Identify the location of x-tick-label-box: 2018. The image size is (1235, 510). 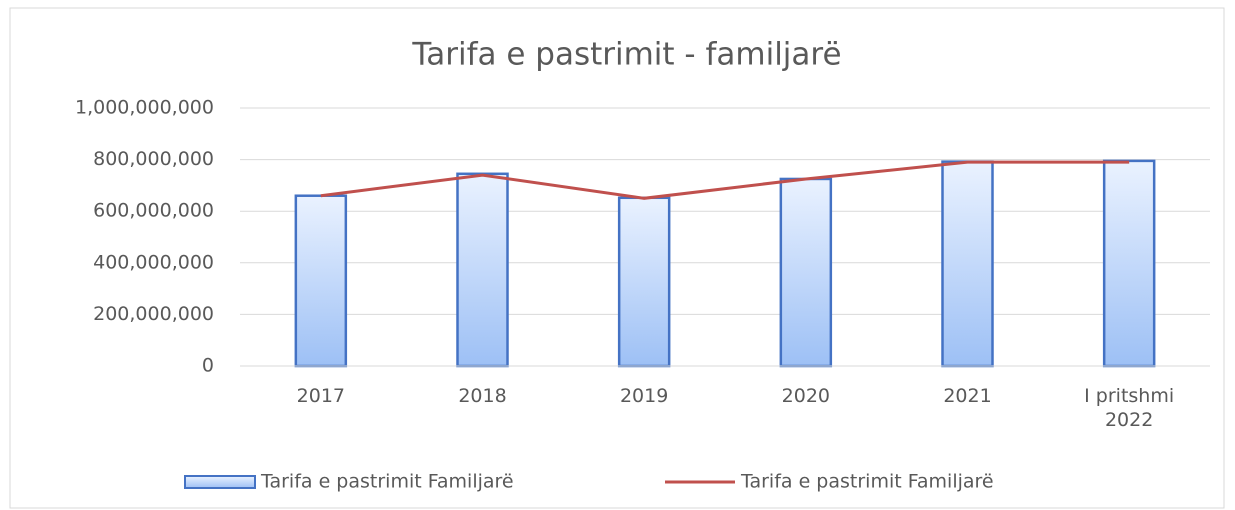
(482, 396).